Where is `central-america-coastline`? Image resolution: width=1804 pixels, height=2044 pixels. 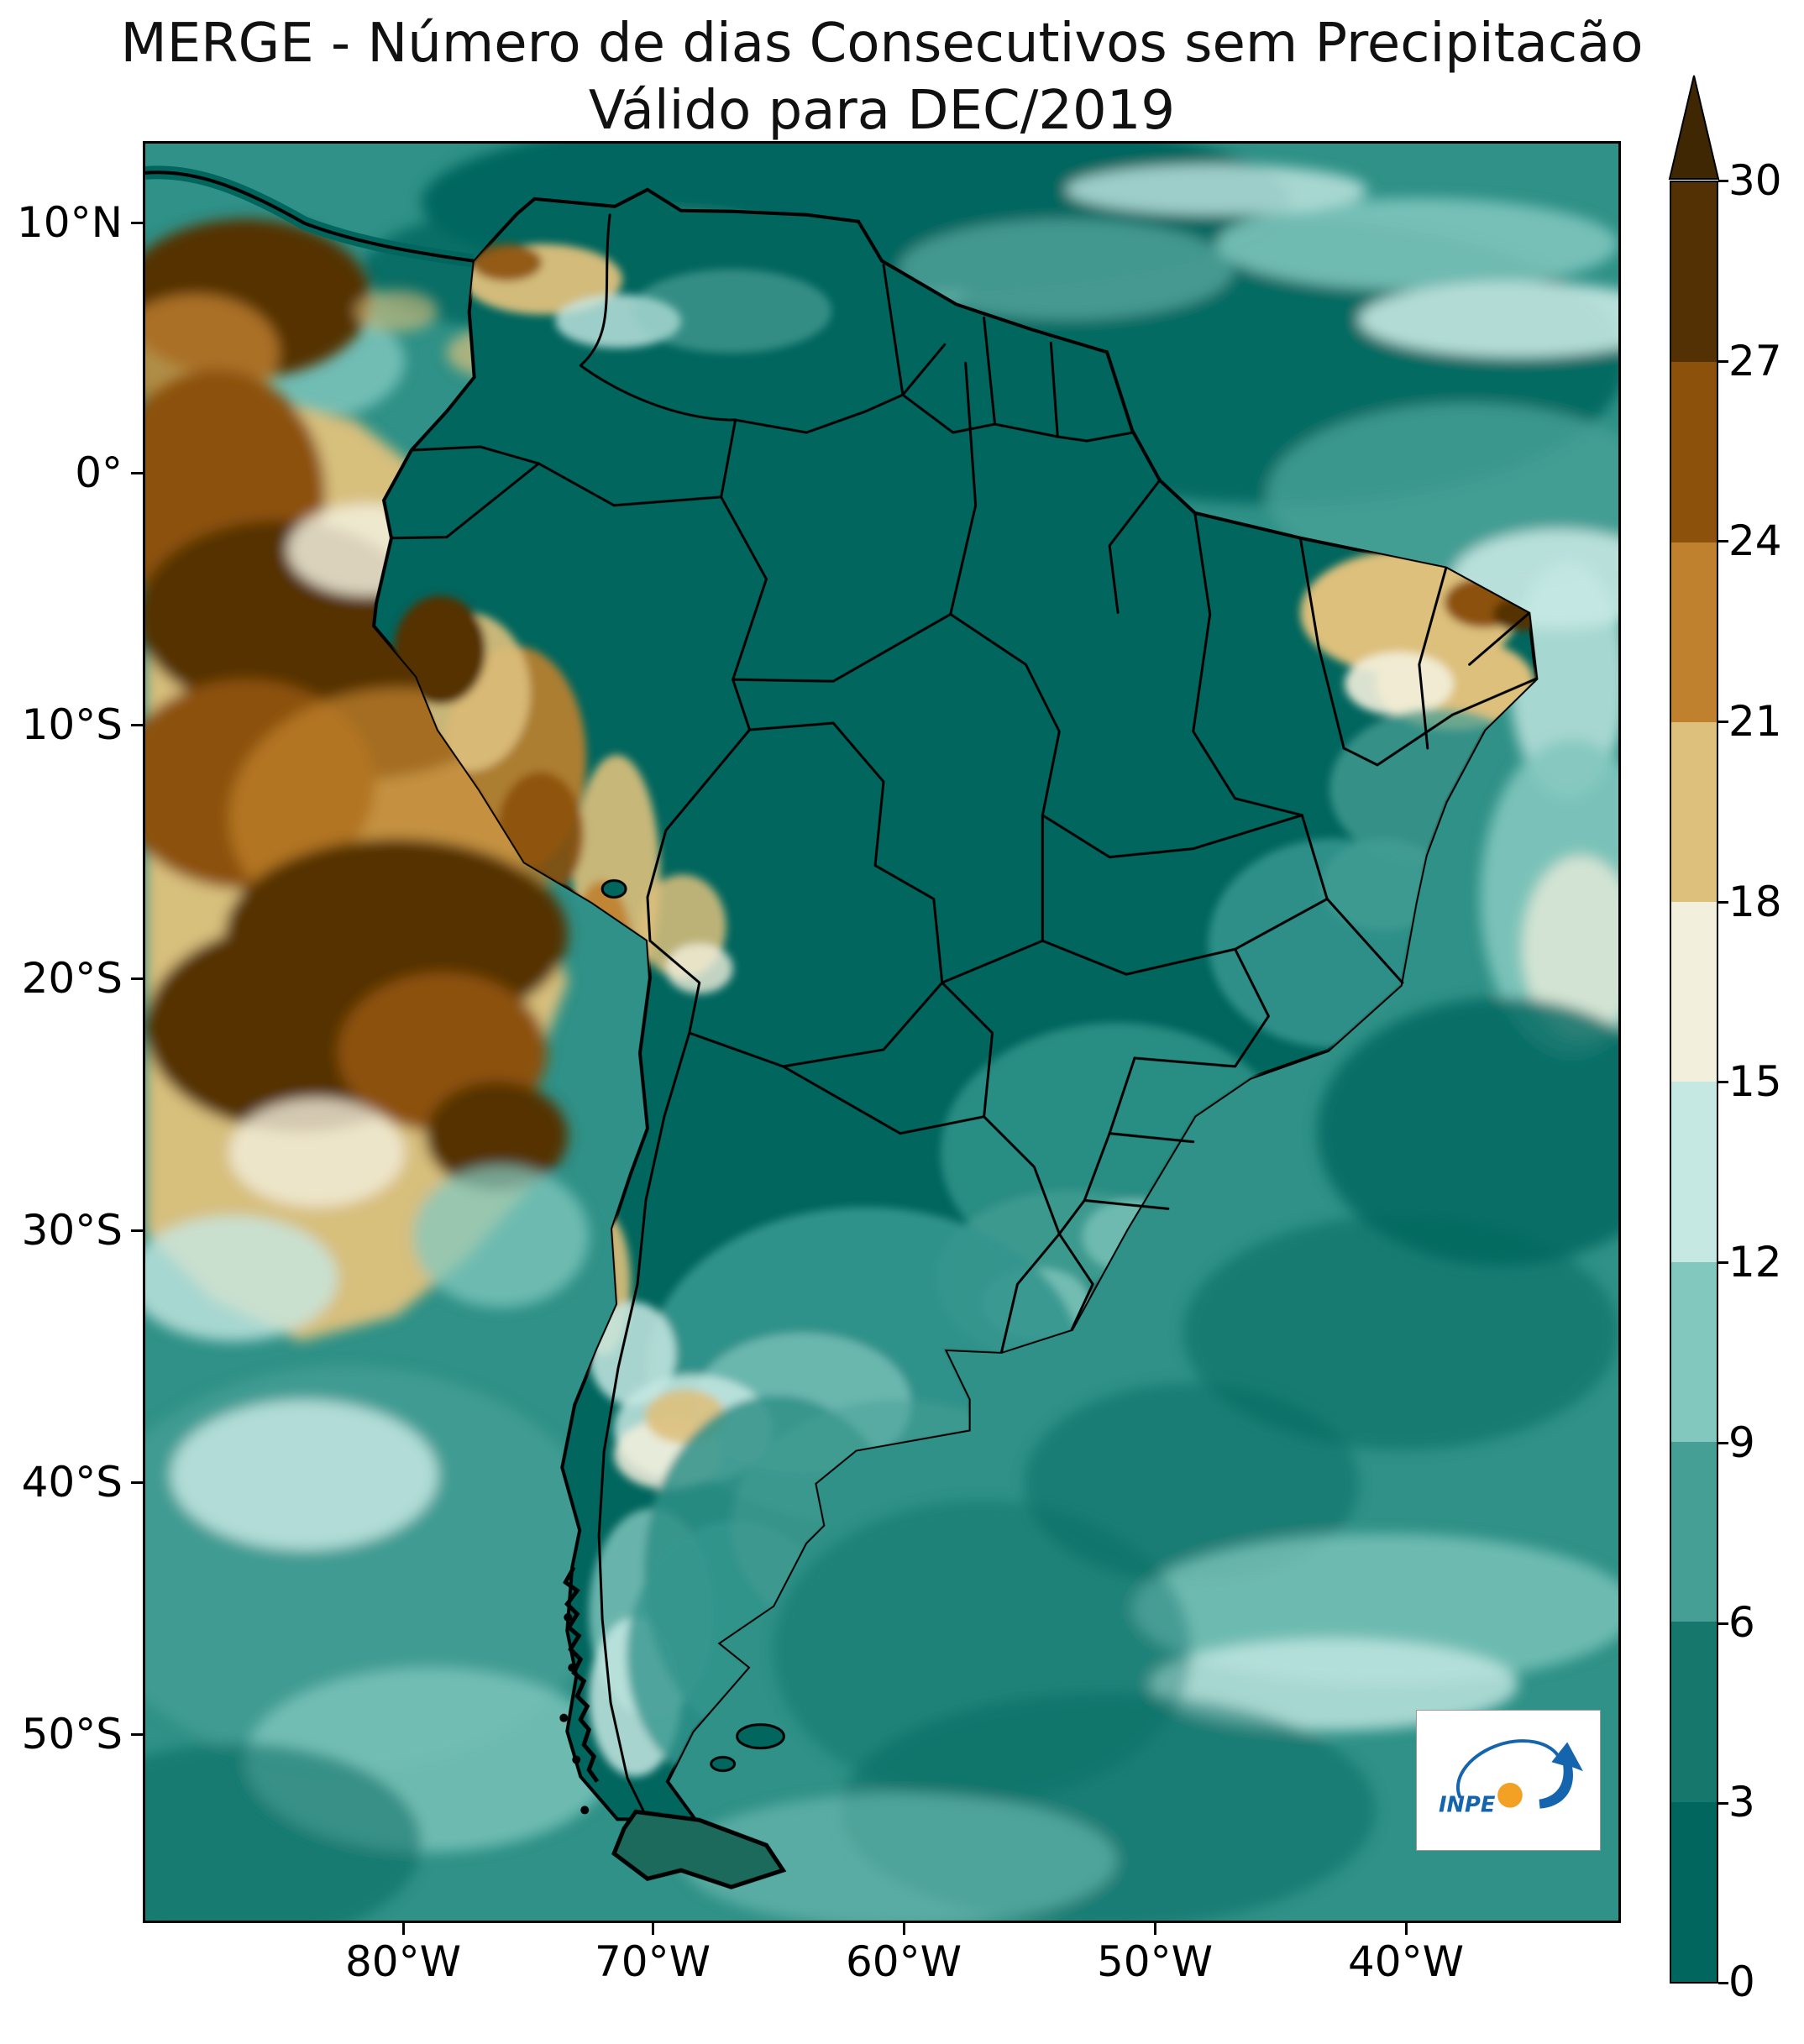 central-america-coastline is located at coordinates (309, 216).